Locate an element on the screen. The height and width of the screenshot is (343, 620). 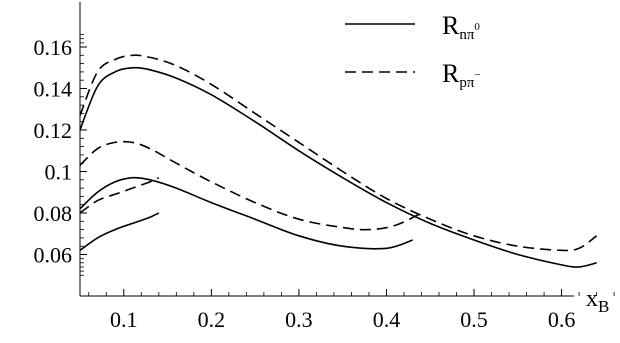
legend-label-1: Rnπ0 is located at coordinates (461, 27).